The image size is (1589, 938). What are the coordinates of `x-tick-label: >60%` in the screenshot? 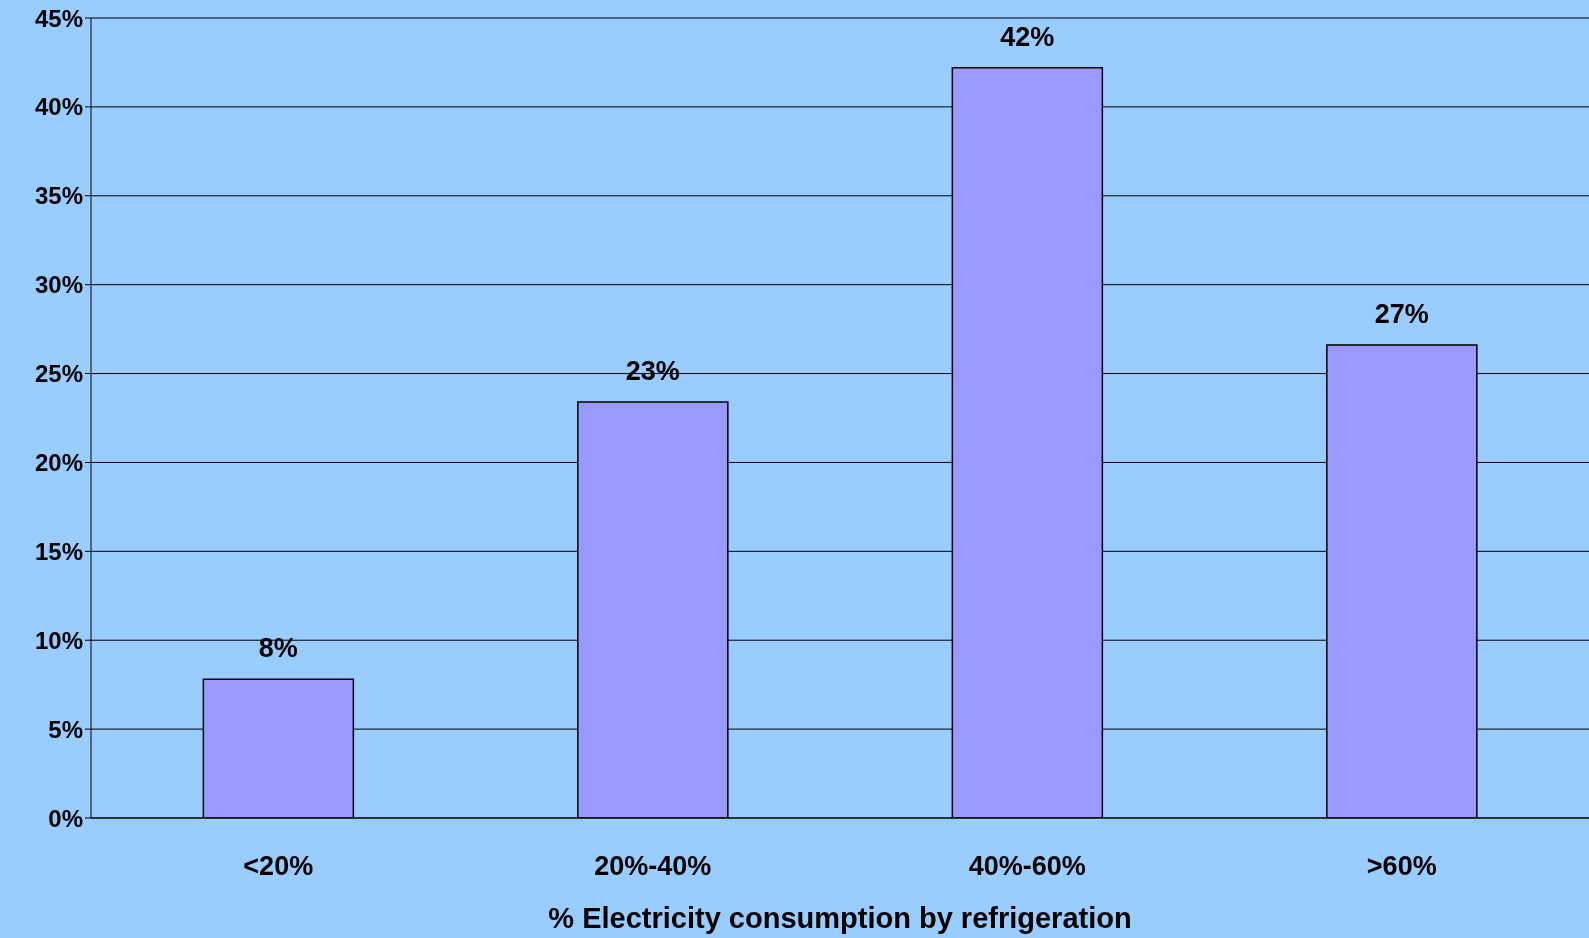 It's located at (1401, 866).